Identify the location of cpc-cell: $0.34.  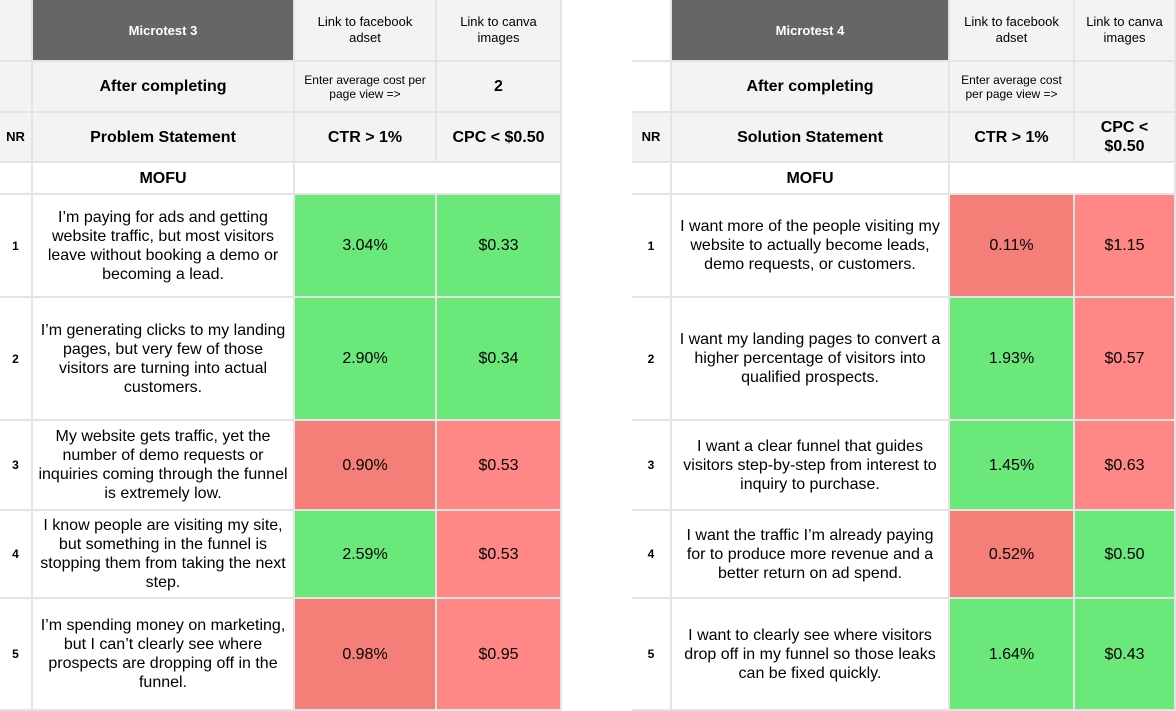
(499, 359).